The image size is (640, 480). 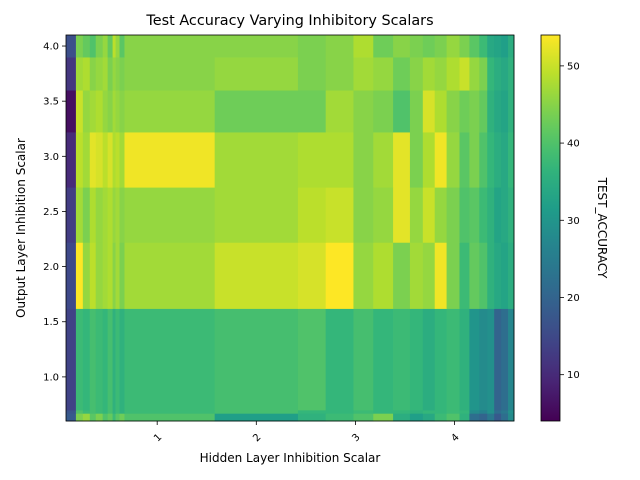 What do you see at coordinates (455, 438) in the screenshot?
I see `x-tick-label: 4` at bounding box center [455, 438].